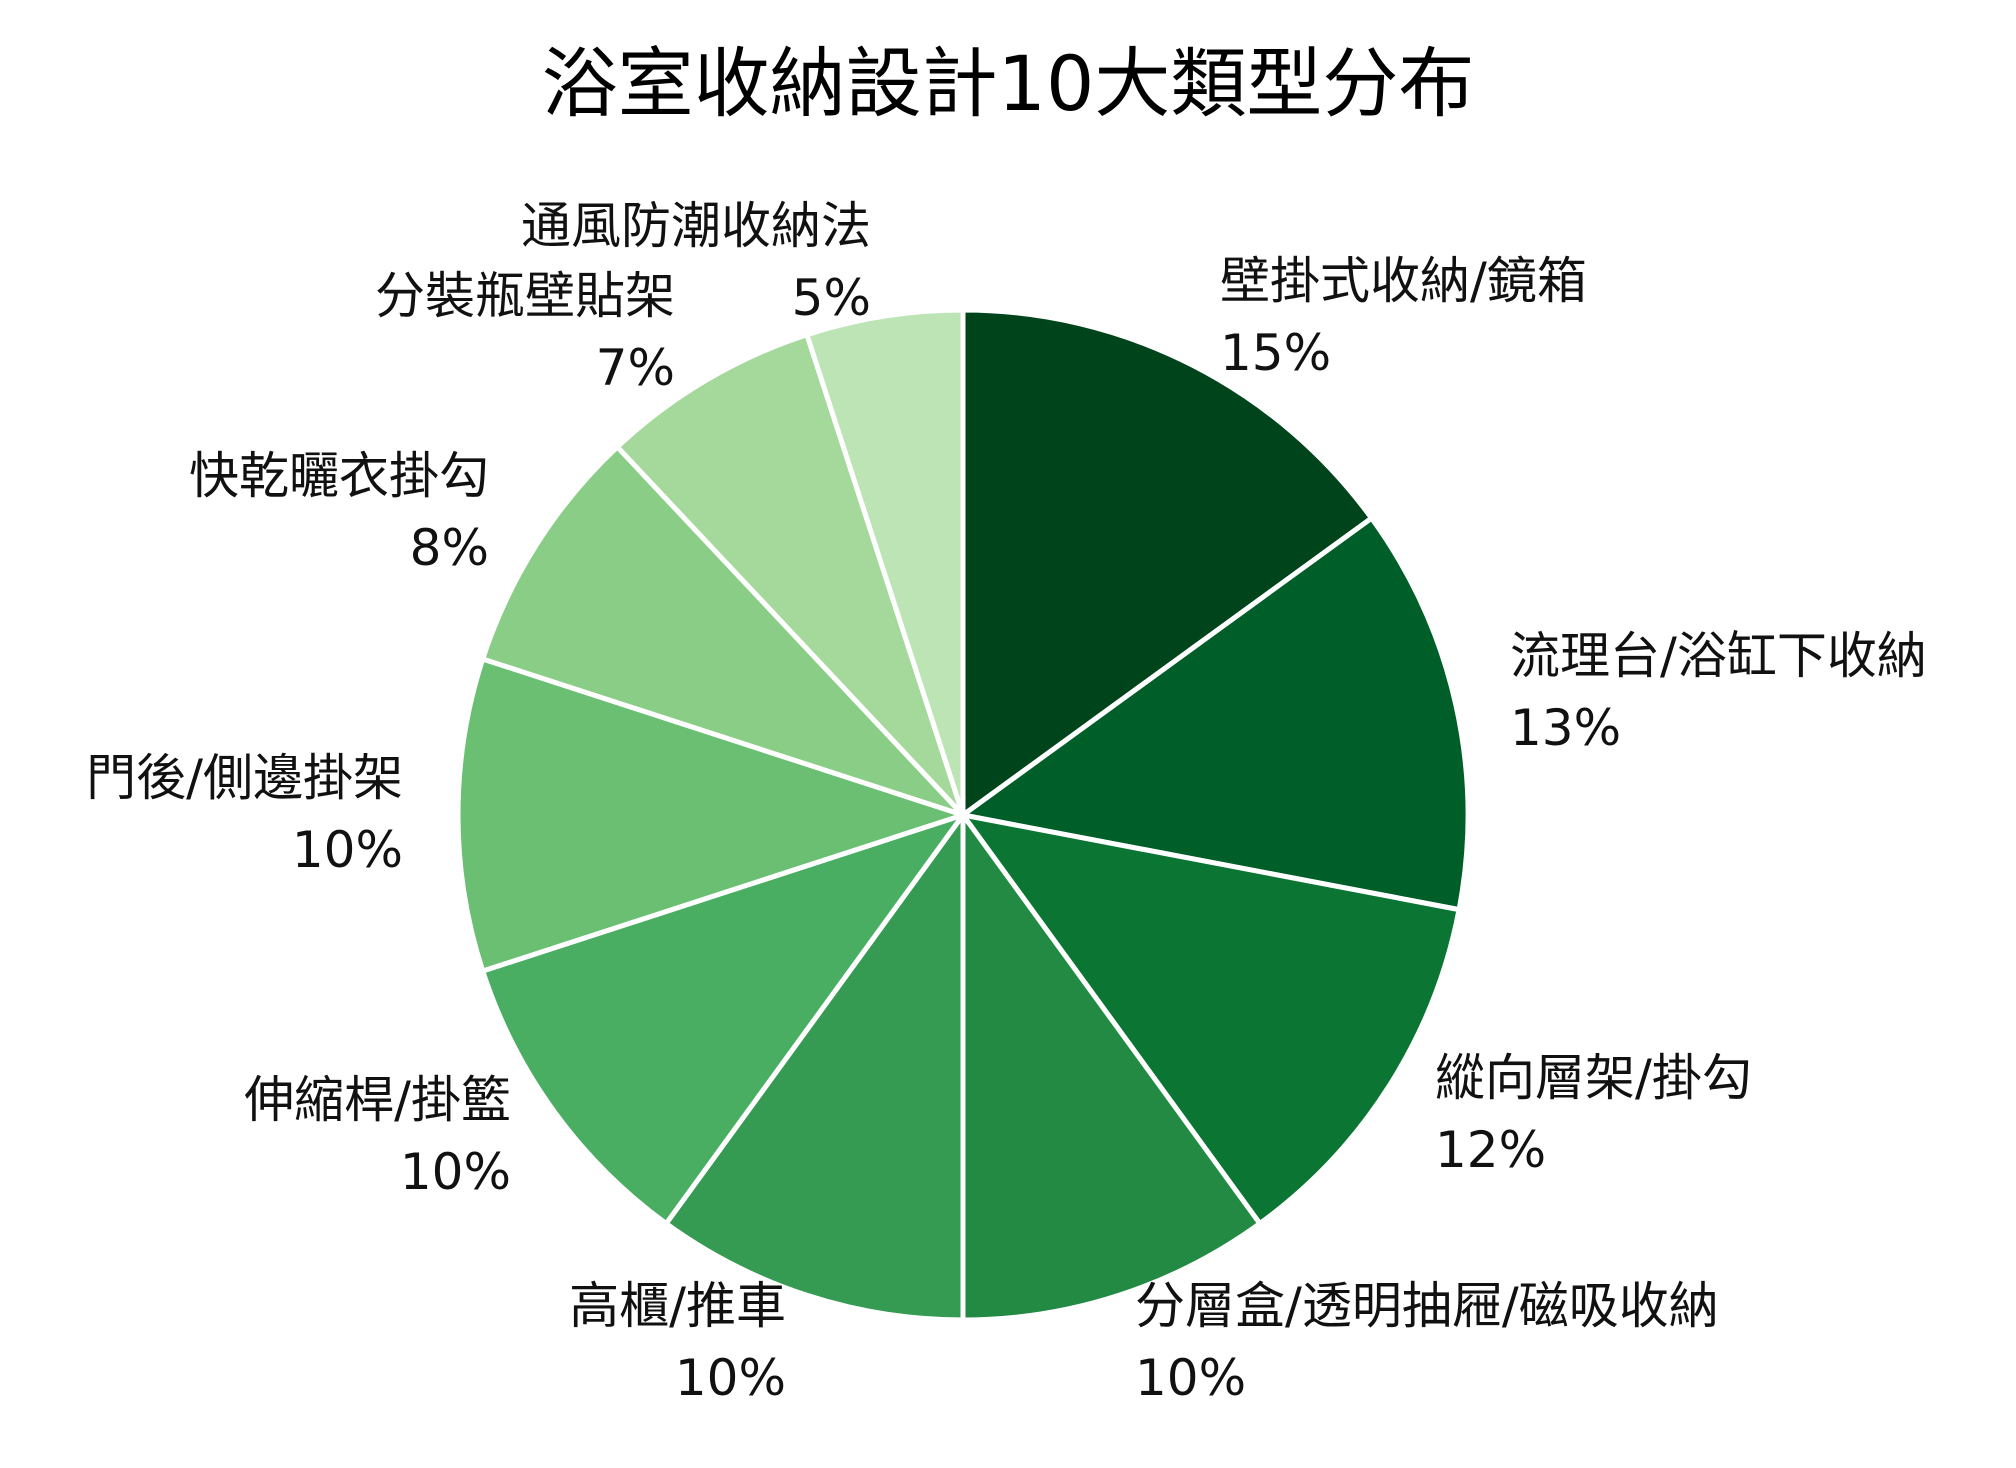 Image resolution: width=2016 pixels, height=1468 pixels. I want to click on slice-value-text: 12%, so click(1491, 1150).